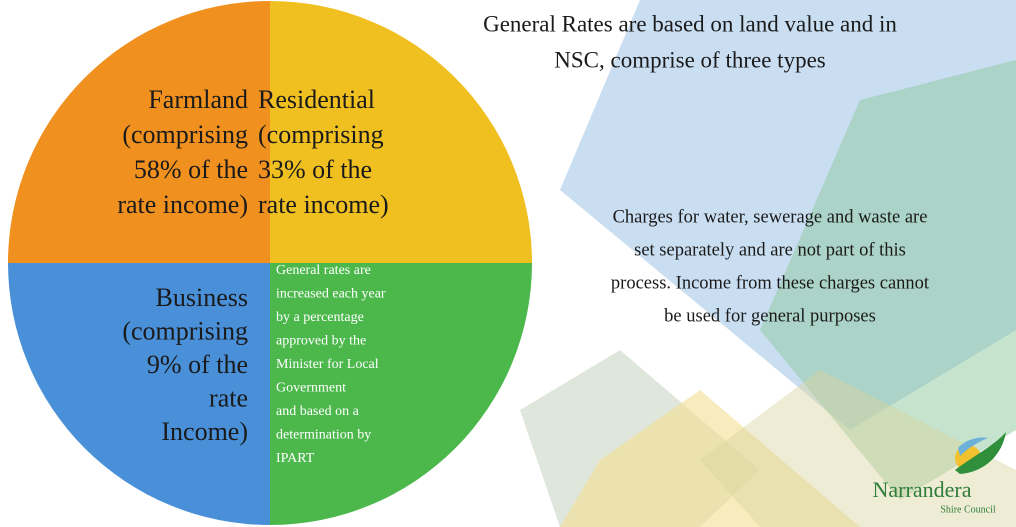 The width and height of the screenshot is (1016, 527). Describe the element at coordinates (323, 204) in the screenshot. I see `residential-line: rate income)` at that location.